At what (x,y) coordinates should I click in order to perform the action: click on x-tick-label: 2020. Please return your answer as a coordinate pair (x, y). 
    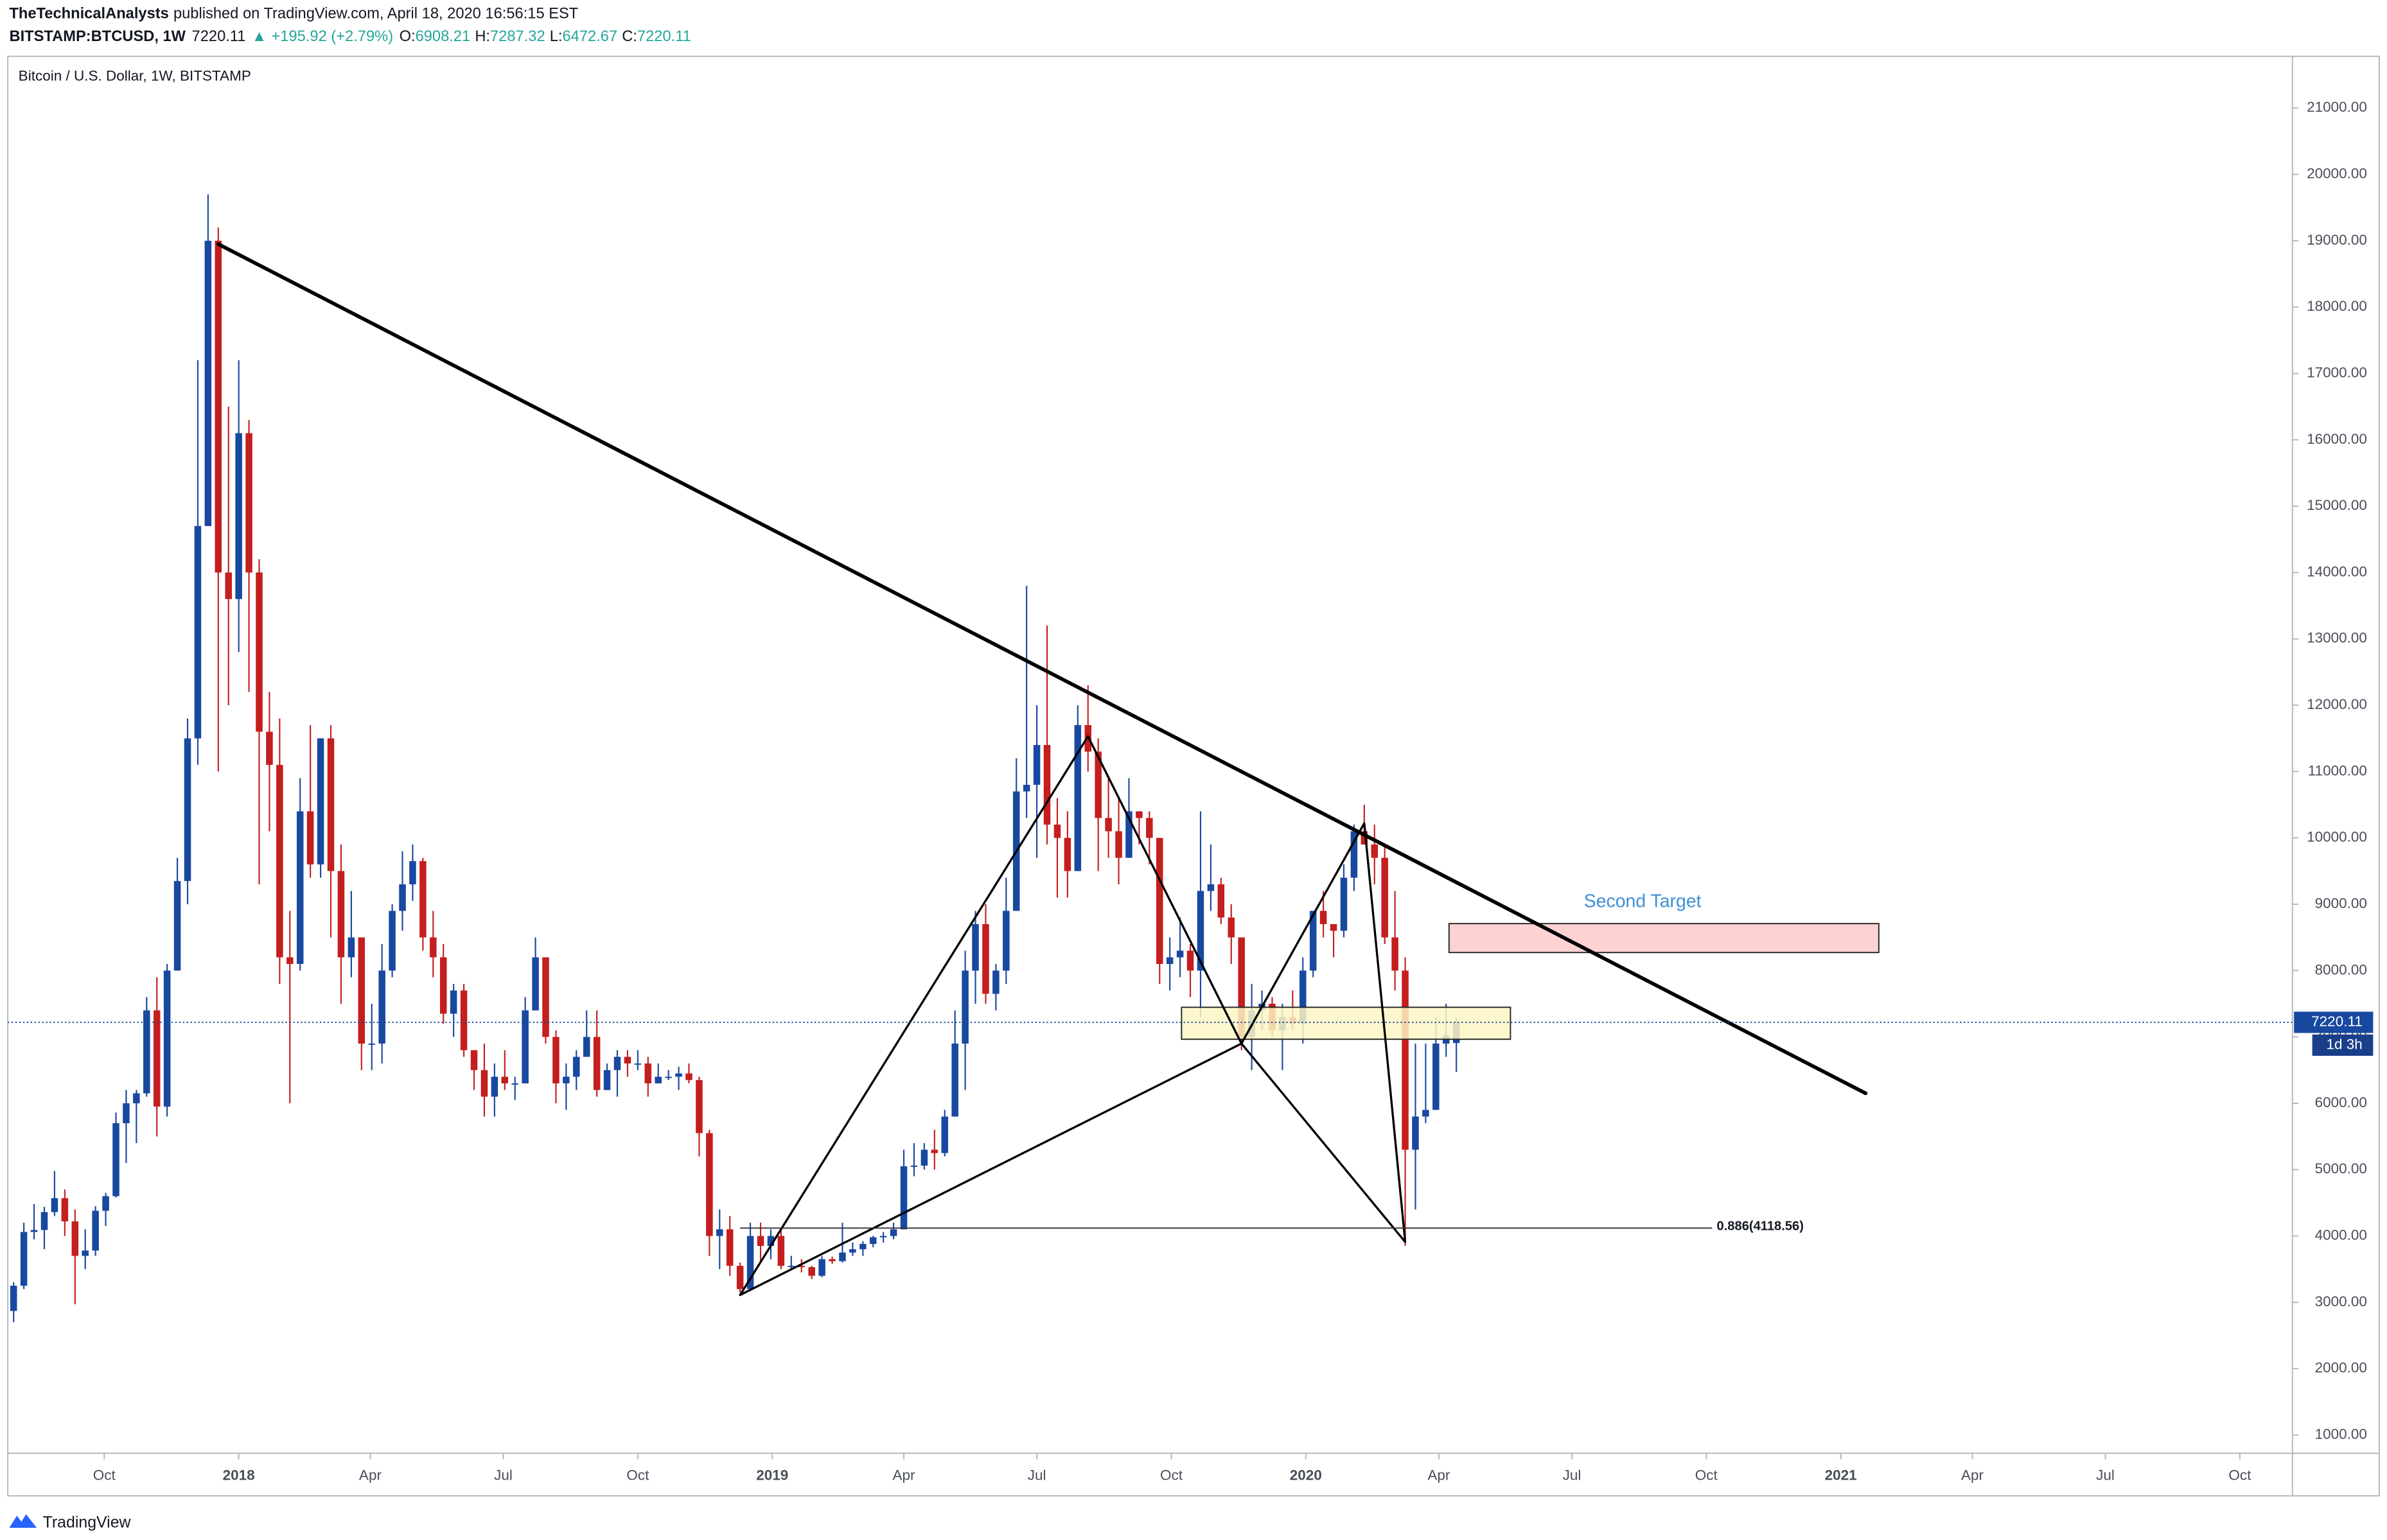
    Looking at the image, I should click on (1306, 1475).